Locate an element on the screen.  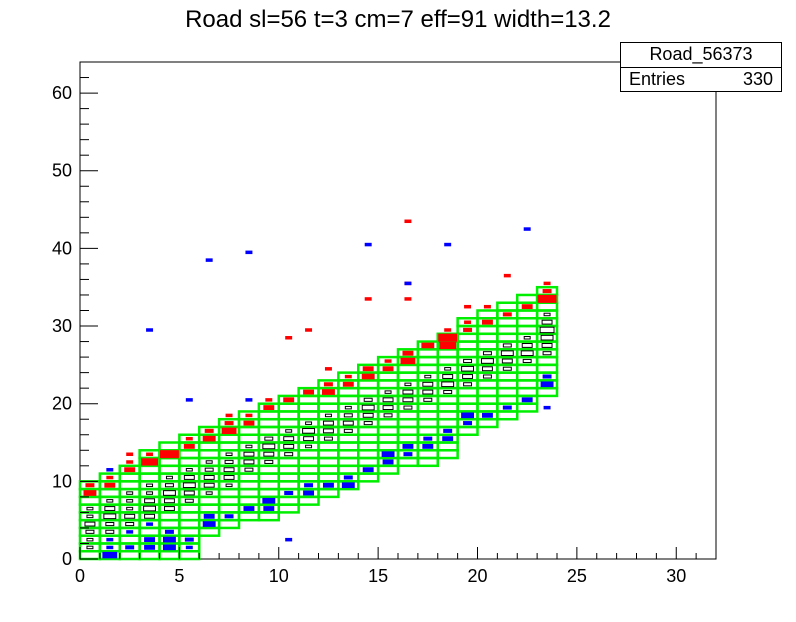
x-tick-label: 0 is located at coordinates (80, 576).